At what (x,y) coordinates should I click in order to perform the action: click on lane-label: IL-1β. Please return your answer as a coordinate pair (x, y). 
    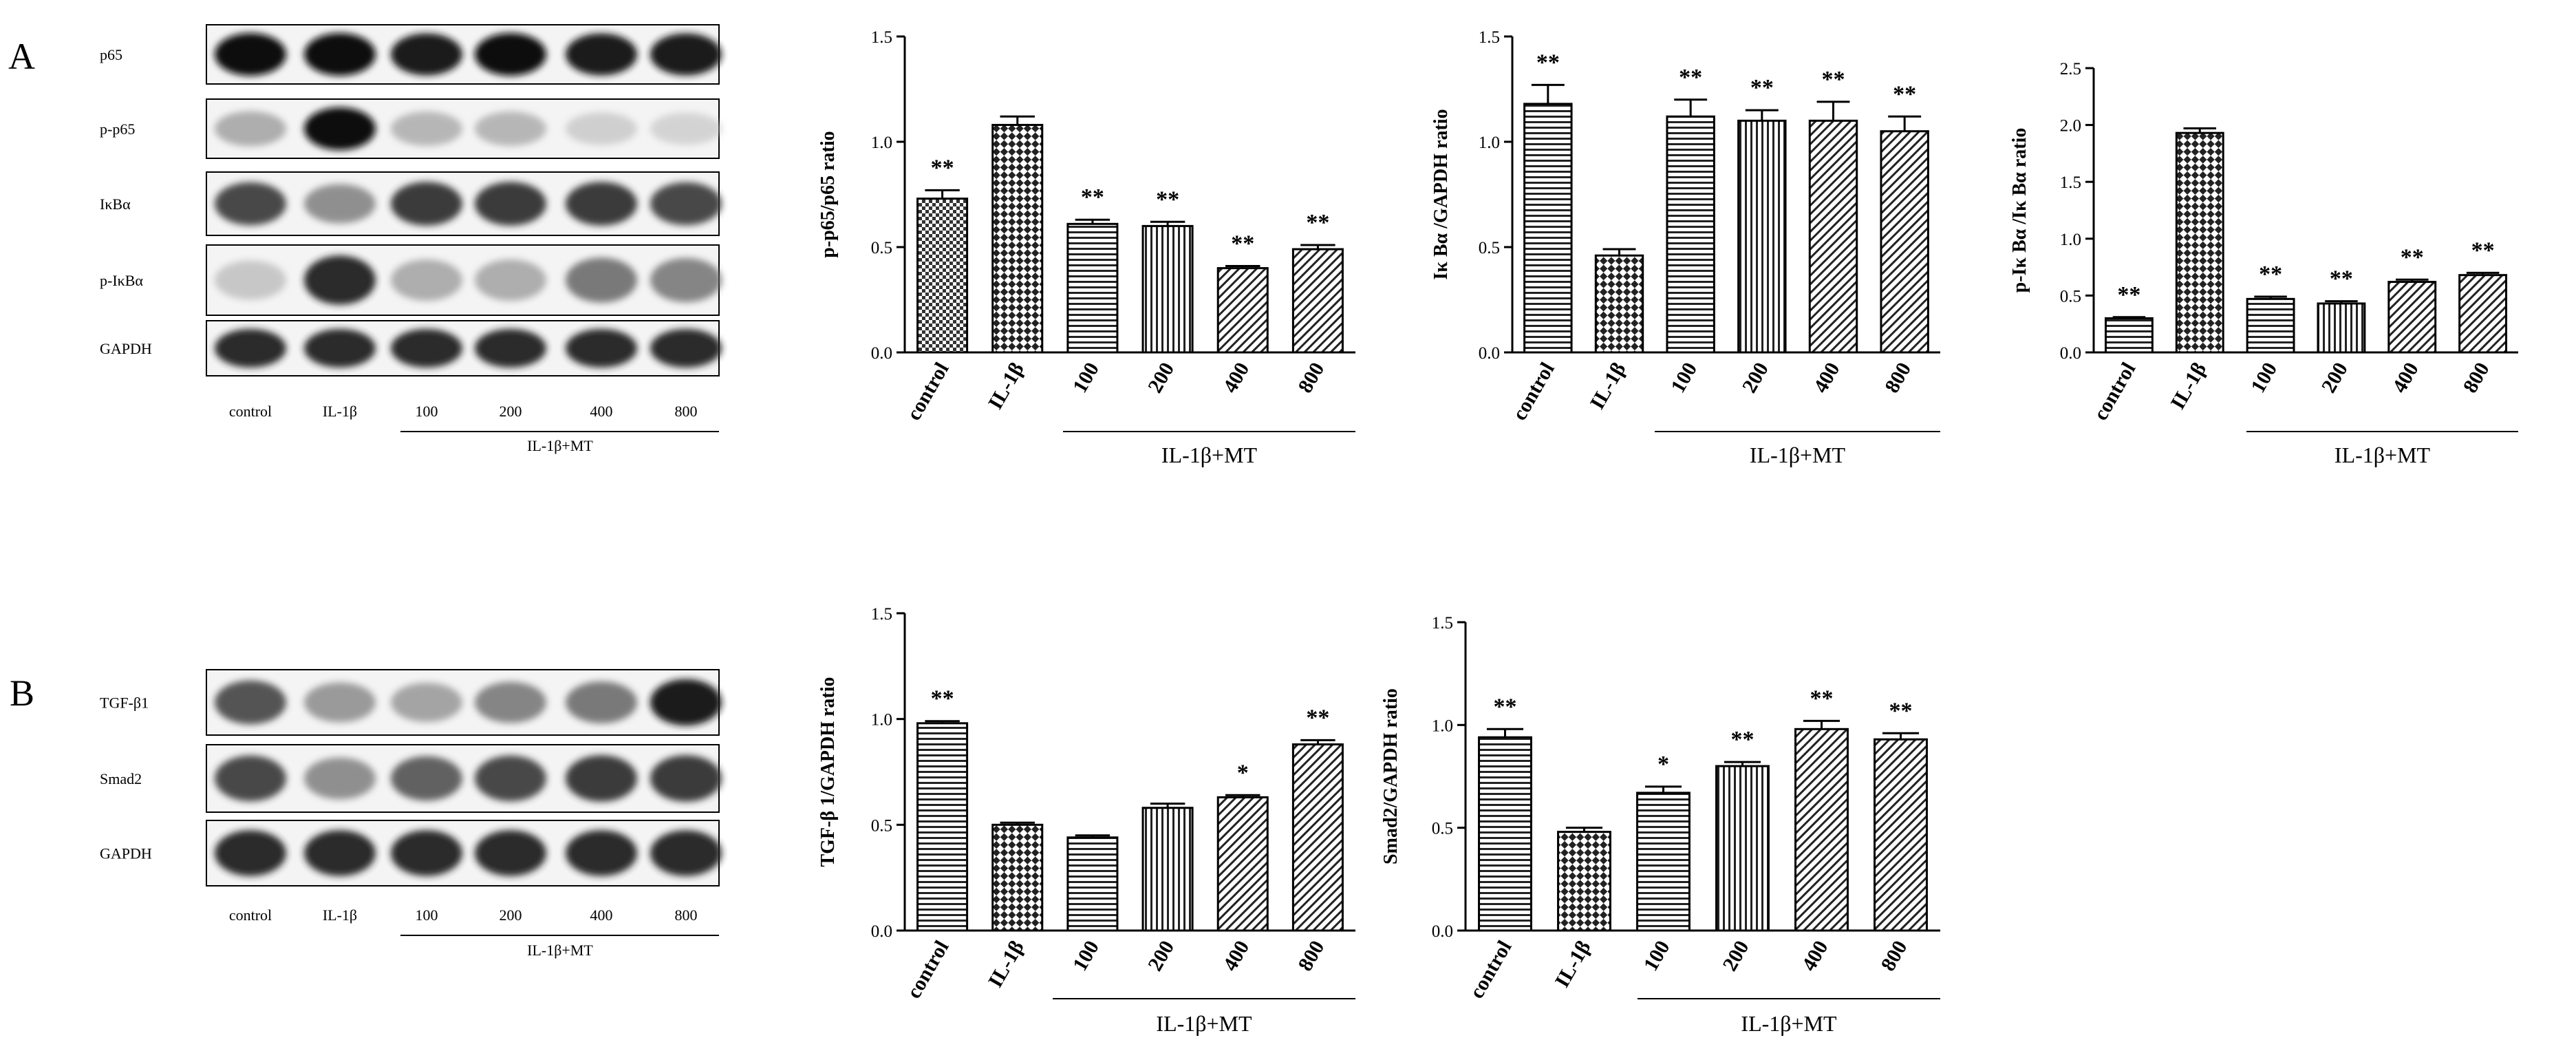
    Looking at the image, I should click on (340, 411).